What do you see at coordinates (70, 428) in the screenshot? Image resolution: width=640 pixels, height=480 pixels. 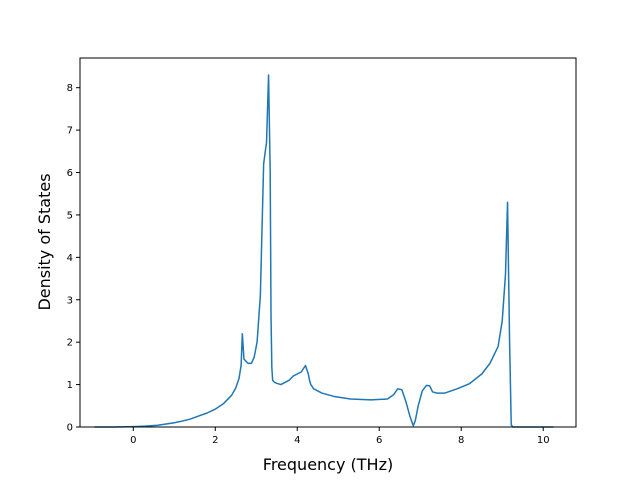 I see `y-tick-label: 0` at bounding box center [70, 428].